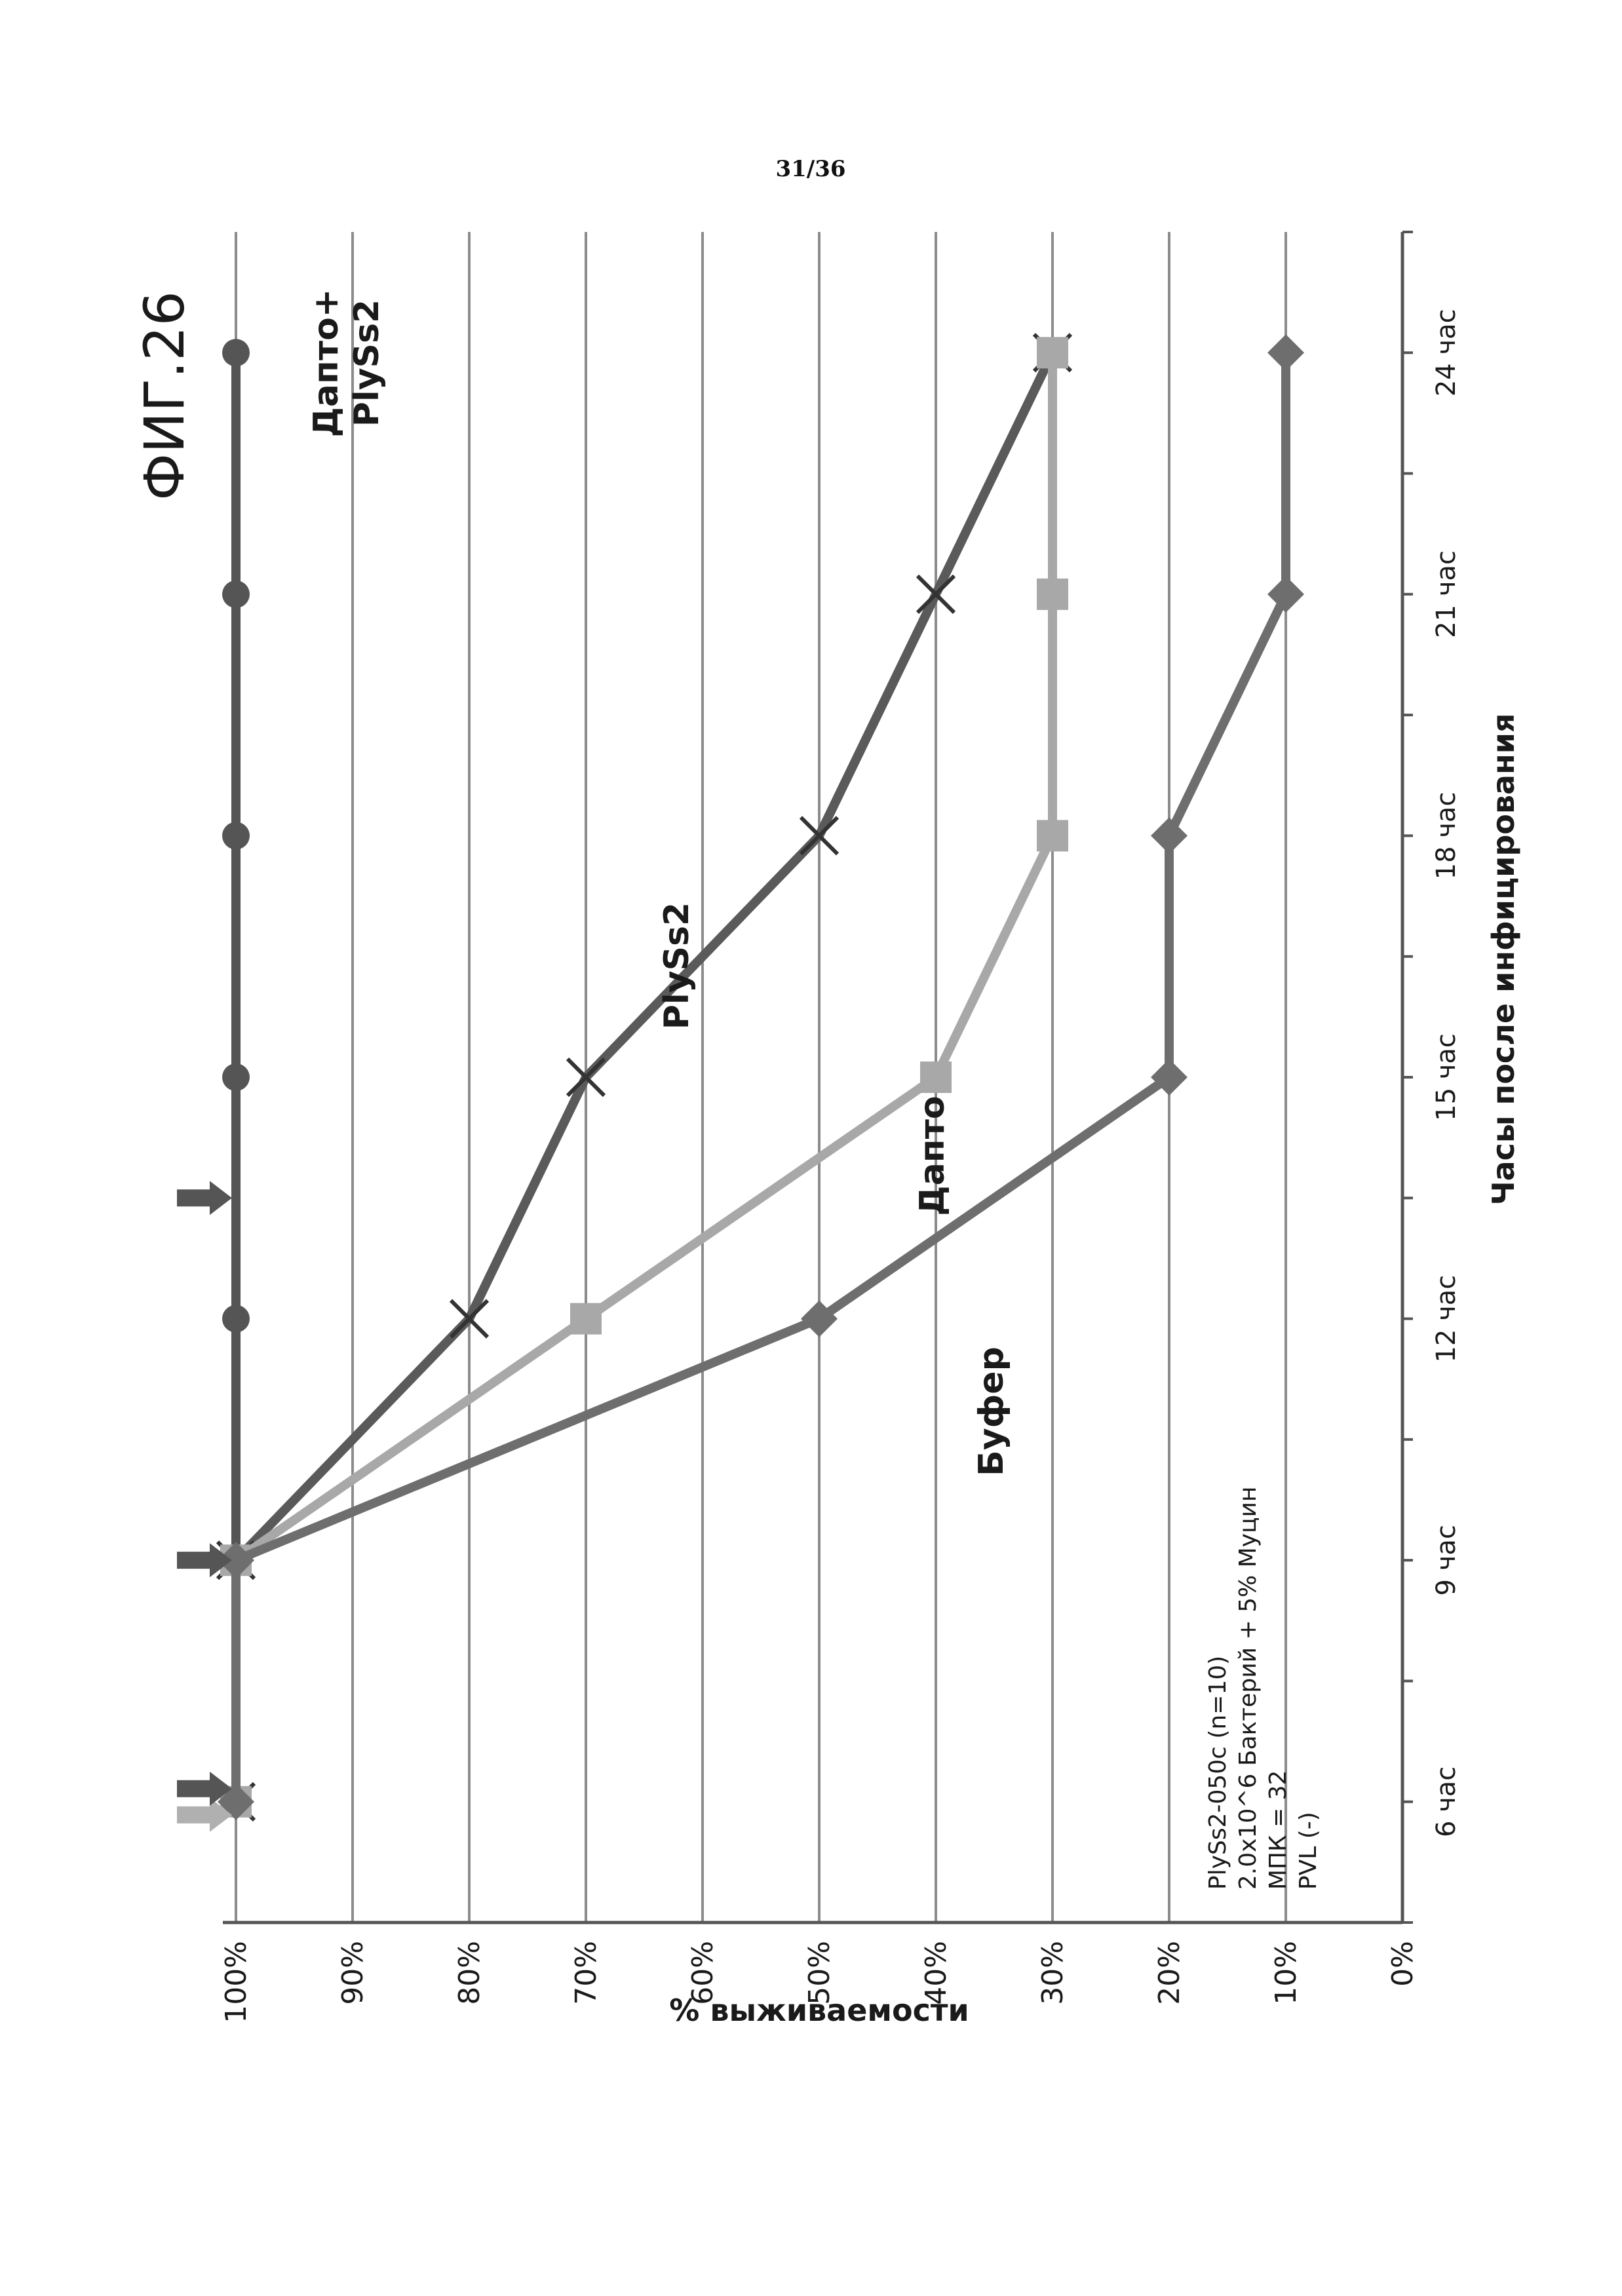  I want to click on series-label-square: Дапто, so click(932, 1155).